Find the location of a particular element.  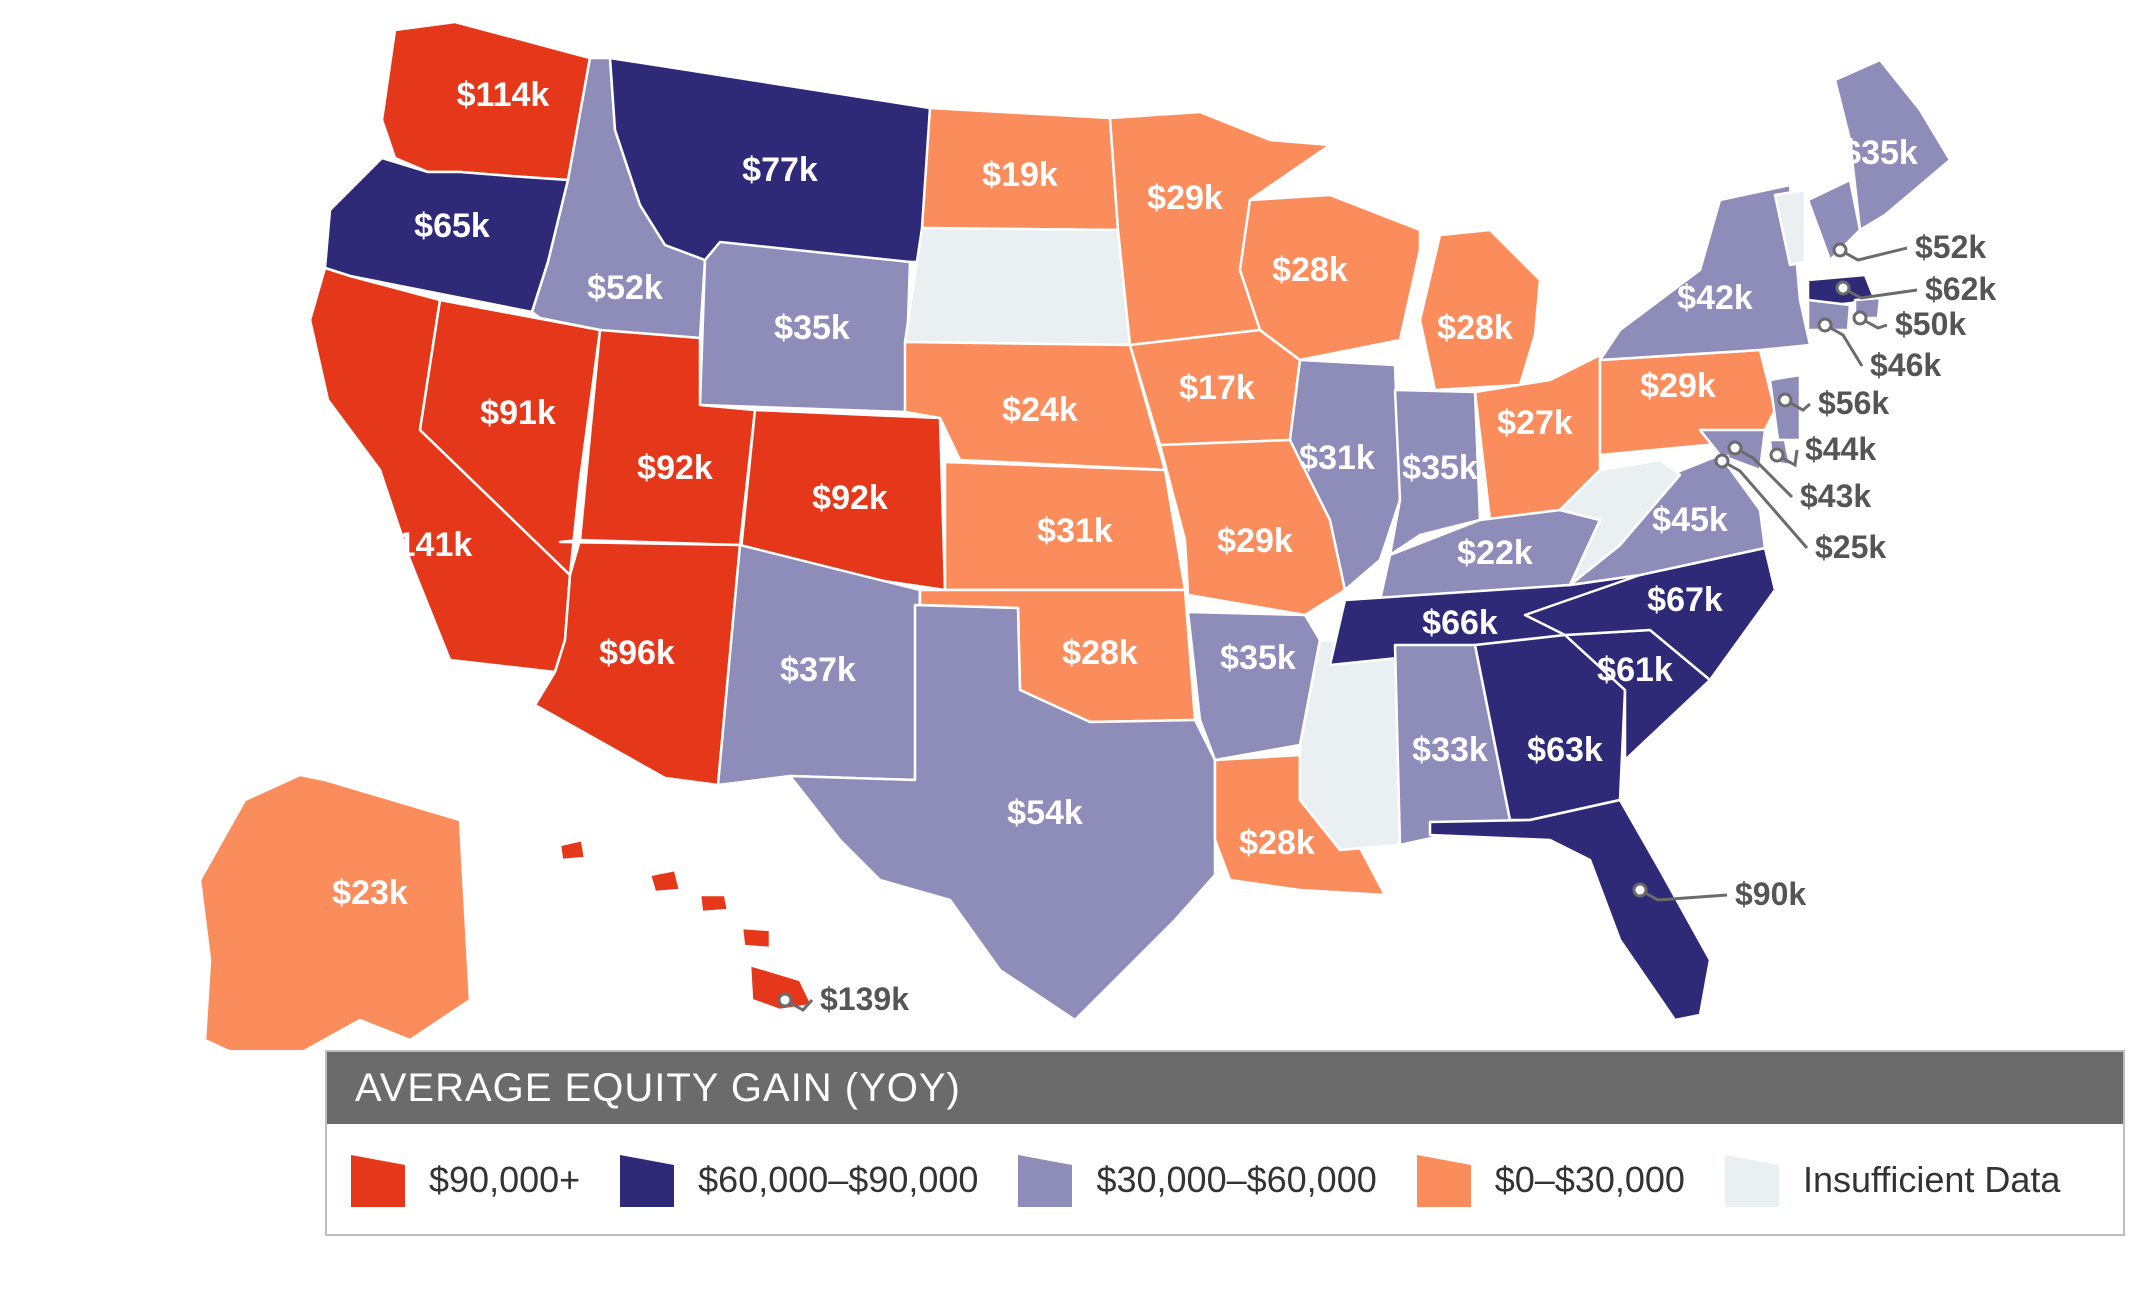

value-label-or: $65k is located at coordinates (452, 226).